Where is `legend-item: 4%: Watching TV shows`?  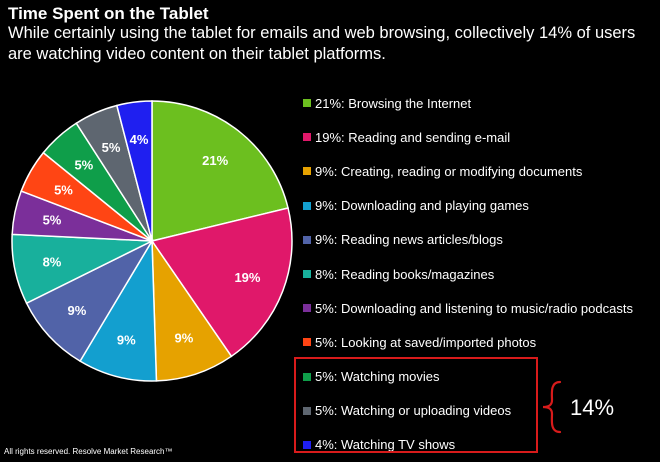 legend-item: 4%: Watching TV shows is located at coordinates (468, 445).